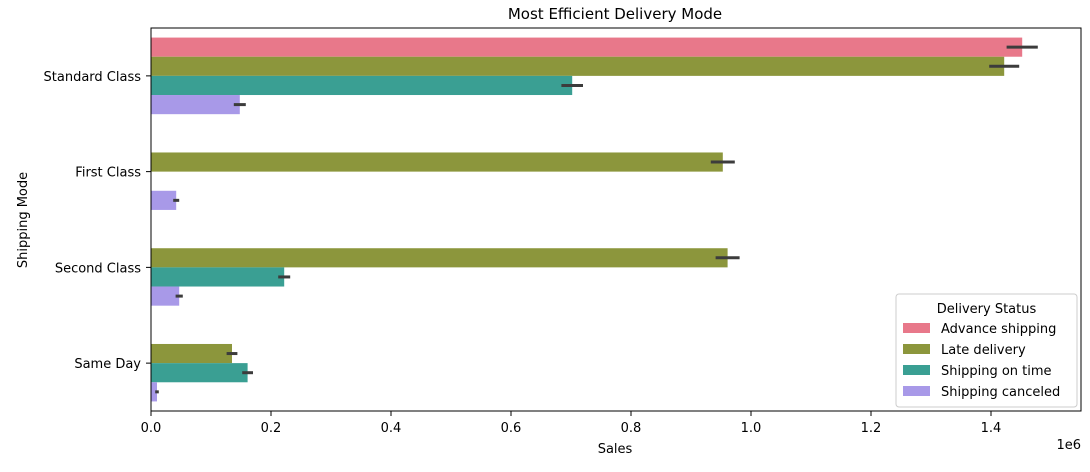 The image size is (1090, 472). Describe the element at coordinates (998, 329) in the screenshot. I see `legend-label-advance-shipping: Advance shipping` at that location.